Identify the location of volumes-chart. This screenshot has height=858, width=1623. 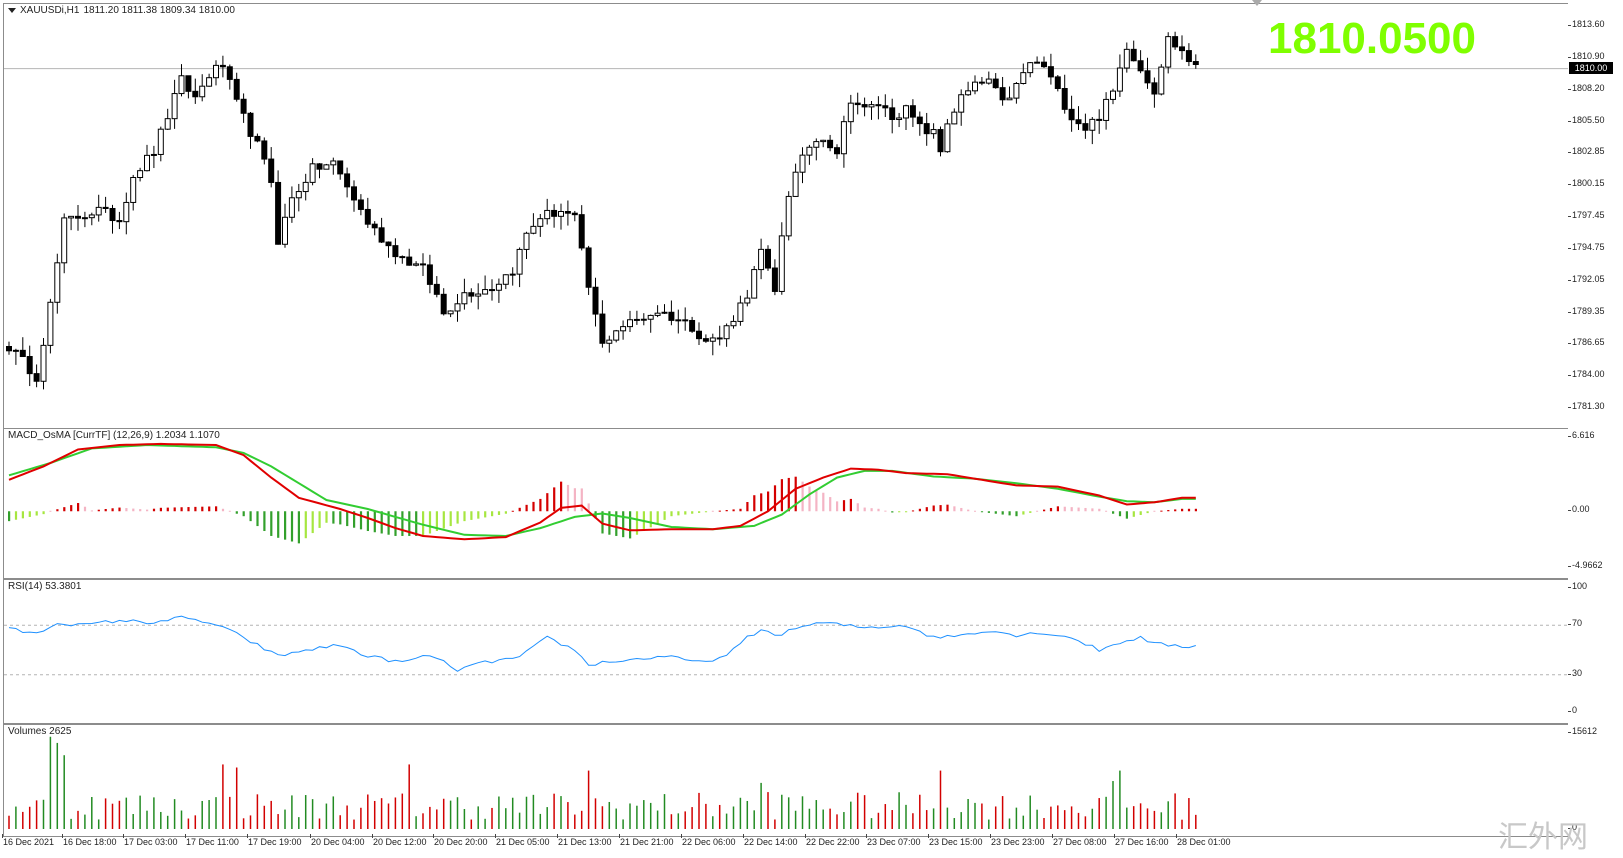
(786, 780).